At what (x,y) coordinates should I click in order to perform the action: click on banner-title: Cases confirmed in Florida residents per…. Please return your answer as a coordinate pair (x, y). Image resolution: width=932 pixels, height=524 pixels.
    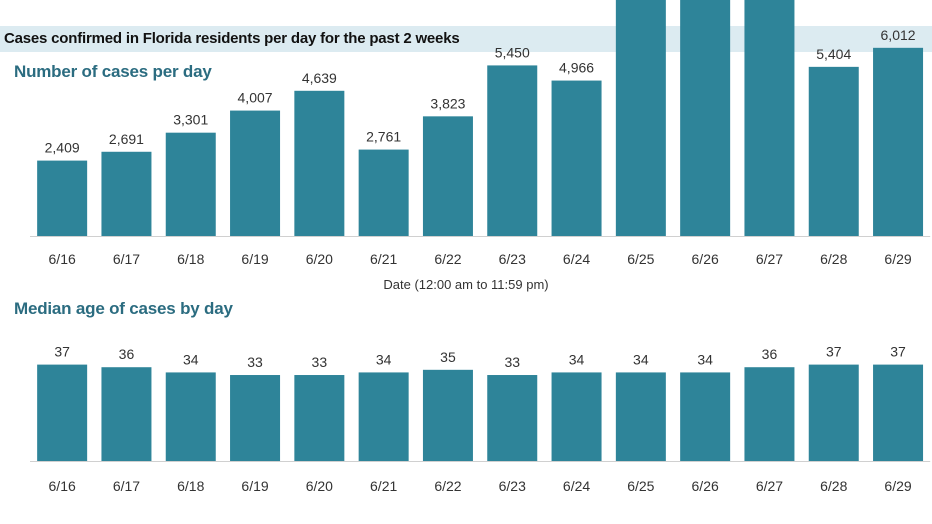
    Looking at the image, I should click on (232, 38).